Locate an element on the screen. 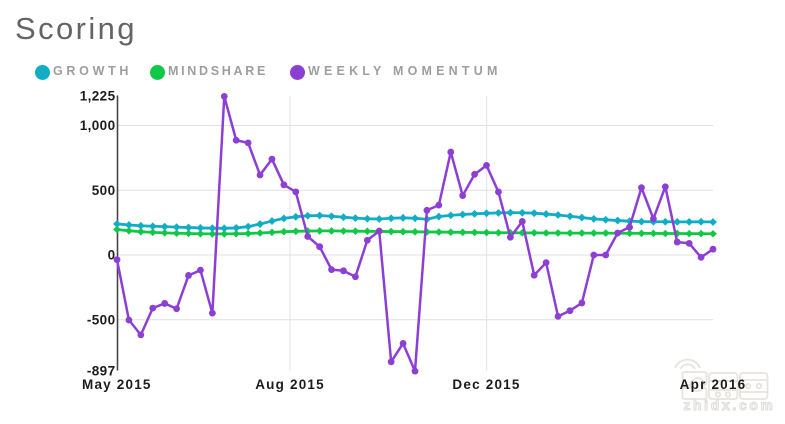 This screenshot has width=785, height=424. svg-text: zhidx.com is located at coordinates (730, 405).